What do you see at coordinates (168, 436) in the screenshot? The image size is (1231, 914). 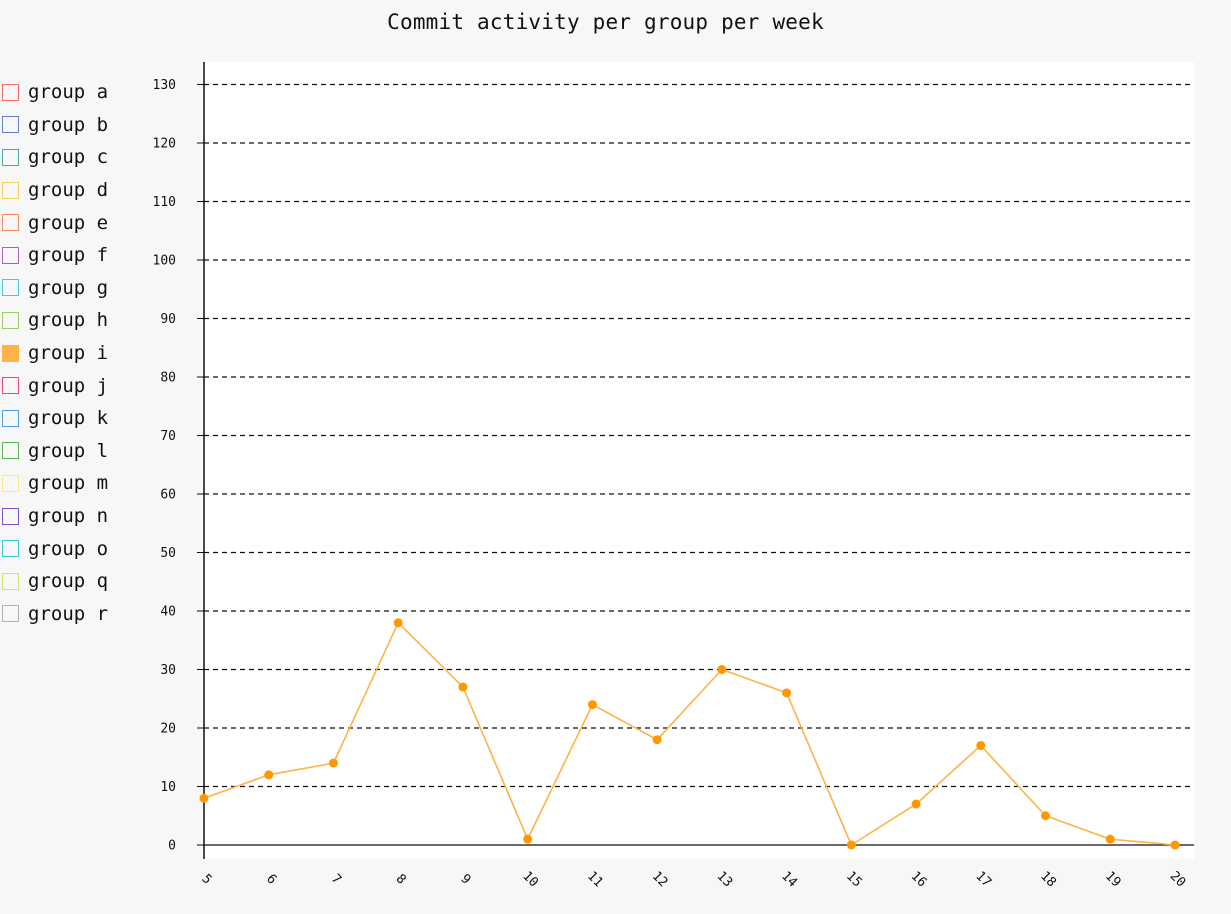 I see `y-tick-label: 70` at bounding box center [168, 436].